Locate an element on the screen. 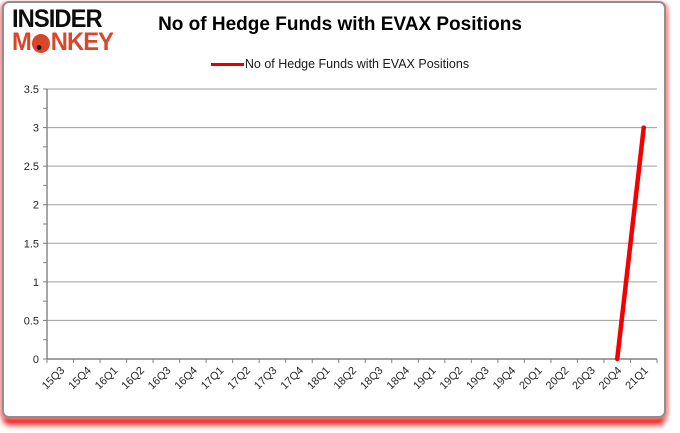  x-axis-label: 21Q1 is located at coordinates (637, 379).